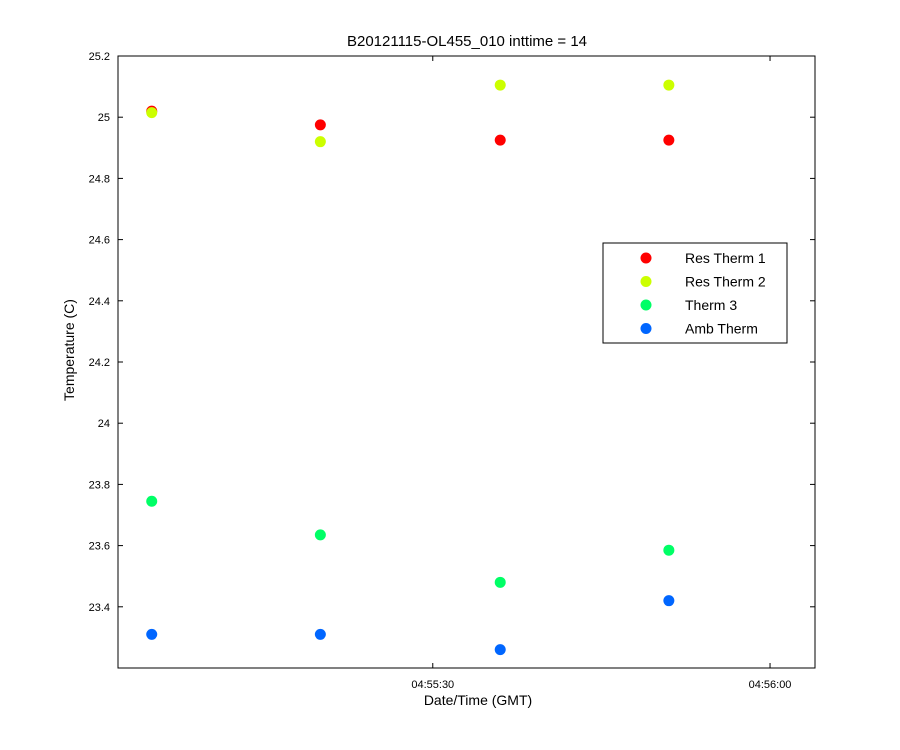  Describe the element at coordinates (467, 41) in the screenshot. I see `chart-title: B20121115-OL455_010 inttime = 14` at that location.